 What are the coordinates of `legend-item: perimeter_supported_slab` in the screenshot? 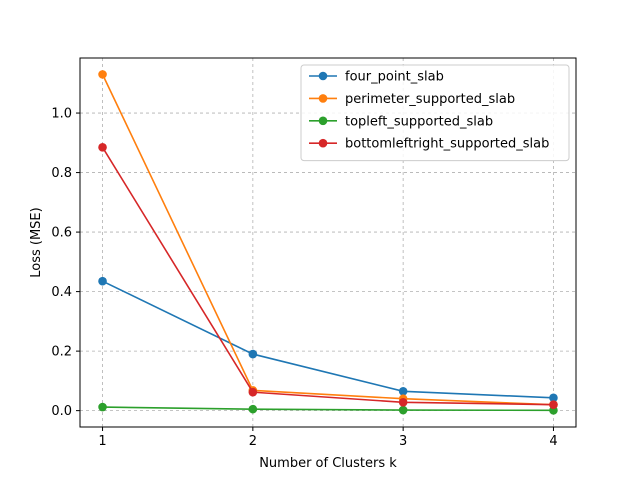 It's located at (412, 99).